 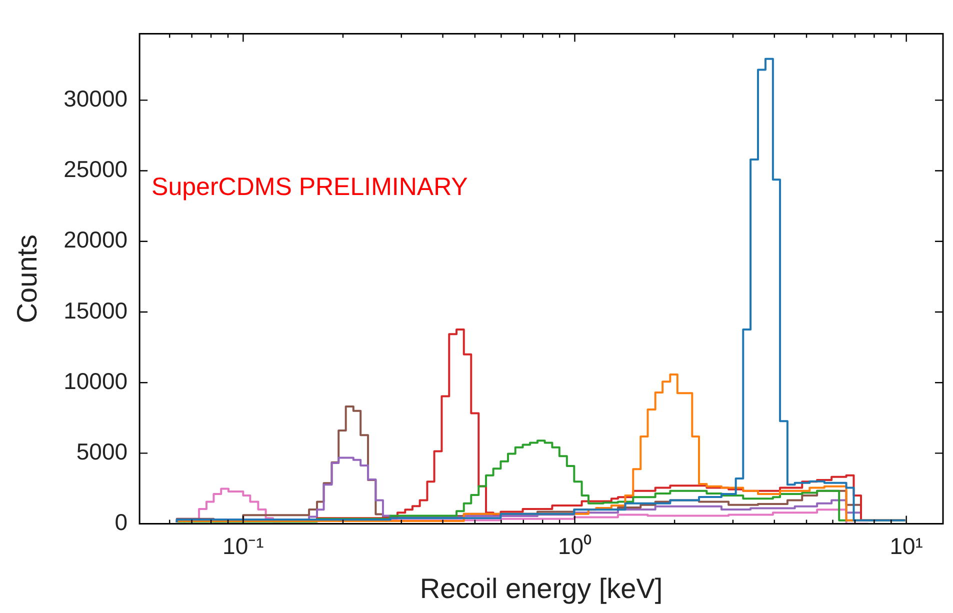 What do you see at coordinates (27, 279) in the screenshot?
I see `y-axis-title: Counts` at bounding box center [27, 279].